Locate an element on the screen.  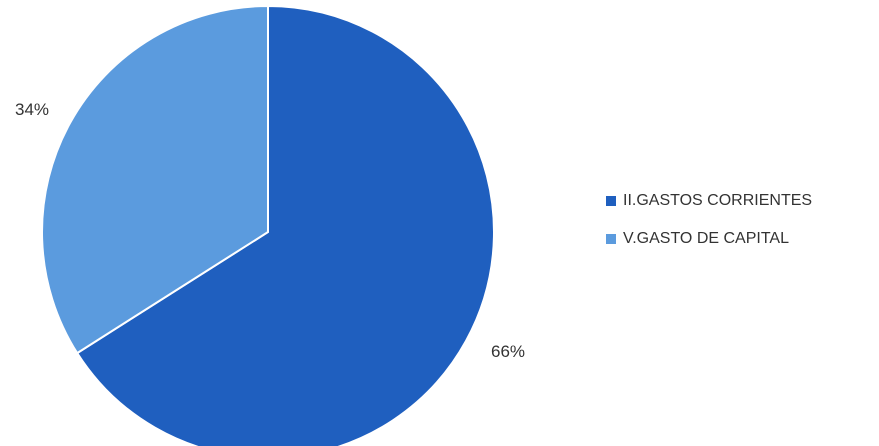
data-label-gastos-corrientes: 66% is located at coordinates (508, 351).